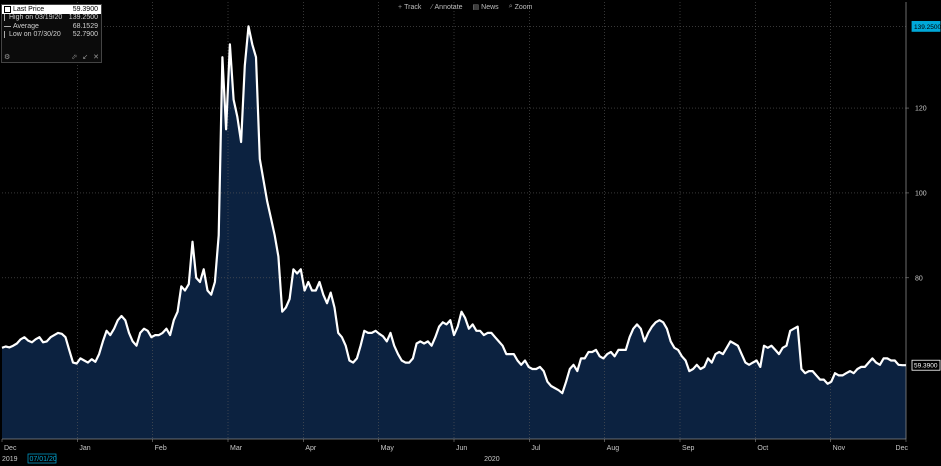  What do you see at coordinates (461, 448) in the screenshot?
I see `x-tick-label: Jun` at bounding box center [461, 448].